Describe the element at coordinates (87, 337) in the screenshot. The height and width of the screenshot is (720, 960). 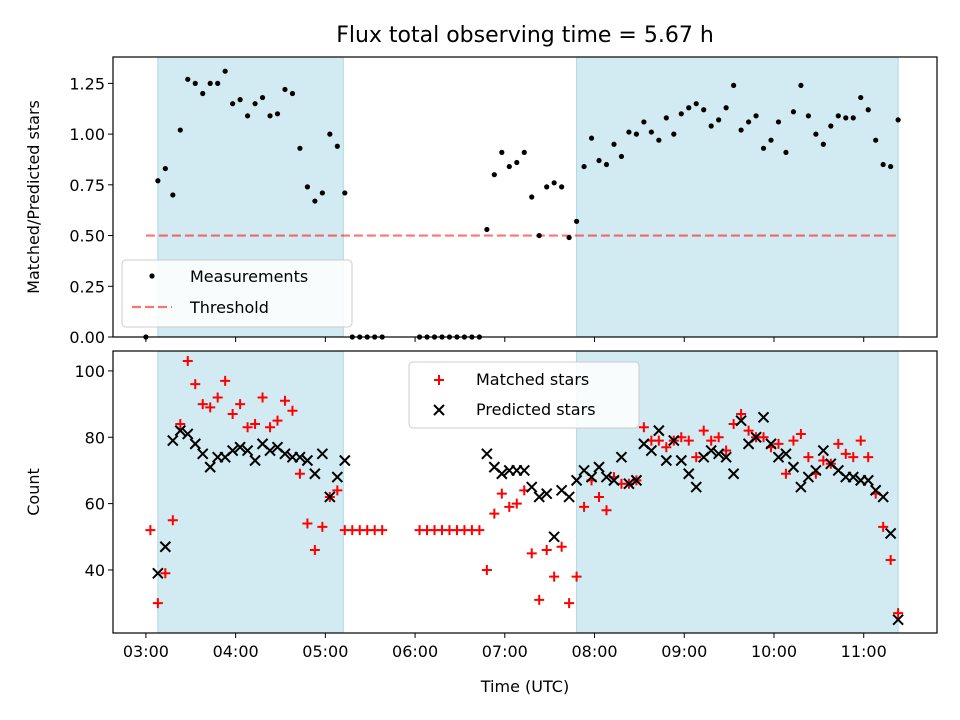
I see `y-tick-label: 0.00` at that location.